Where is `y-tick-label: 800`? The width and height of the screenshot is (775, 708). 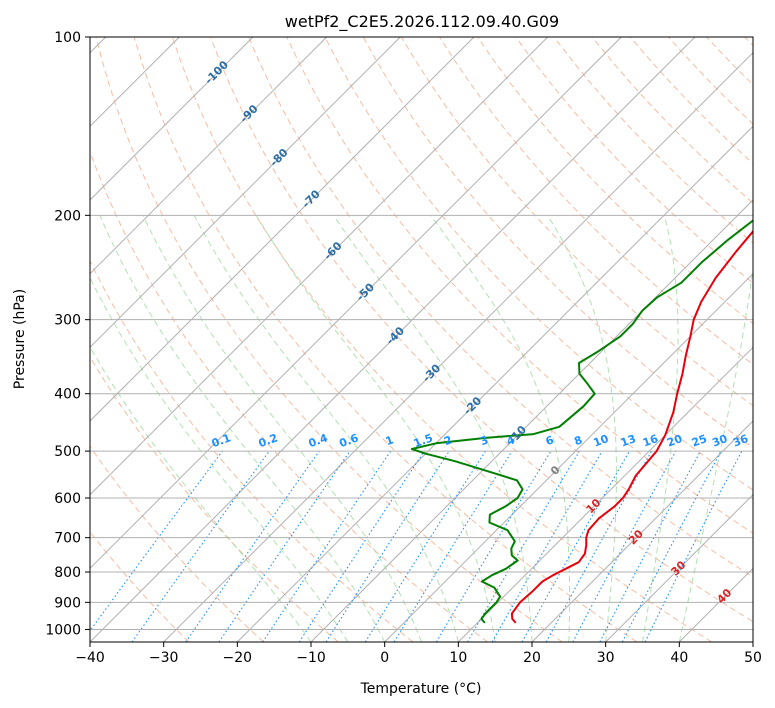 y-tick-label: 800 is located at coordinates (67, 573).